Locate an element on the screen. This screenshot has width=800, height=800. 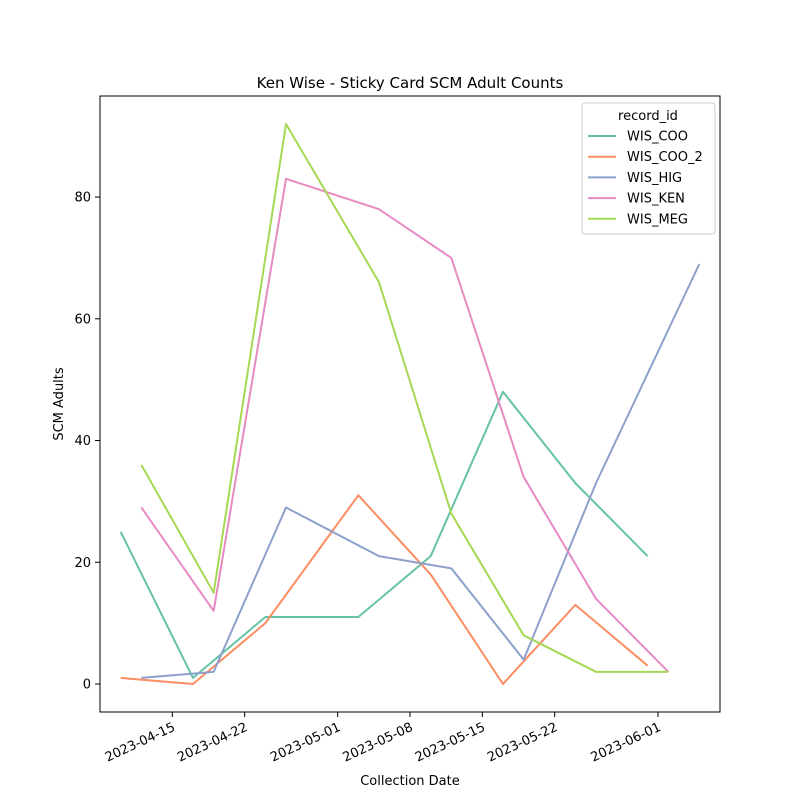
x-tick-label: 2023-05-15 is located at coordinates (450, 743).